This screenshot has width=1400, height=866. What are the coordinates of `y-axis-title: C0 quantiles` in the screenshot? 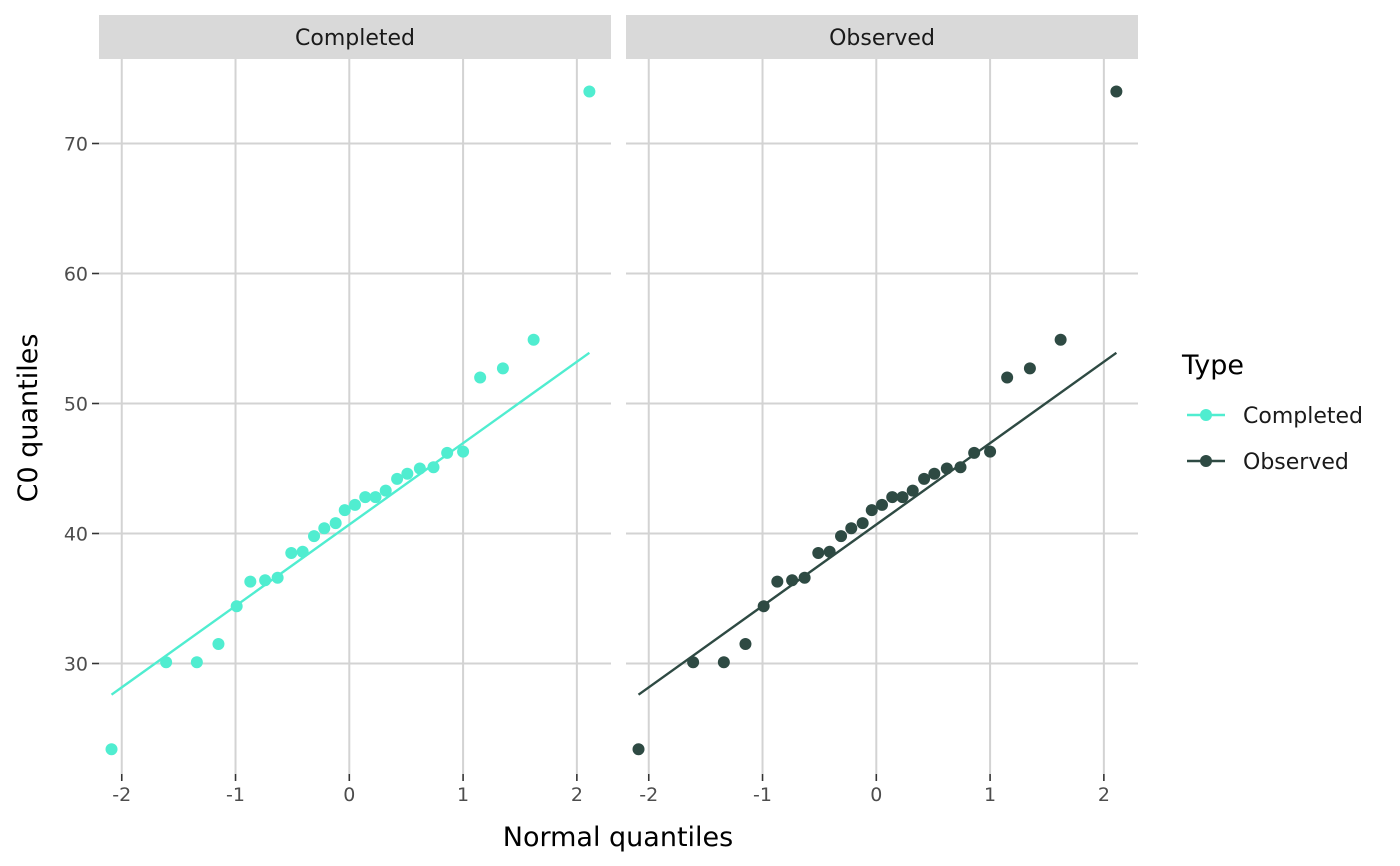 It's located at (28, 418).